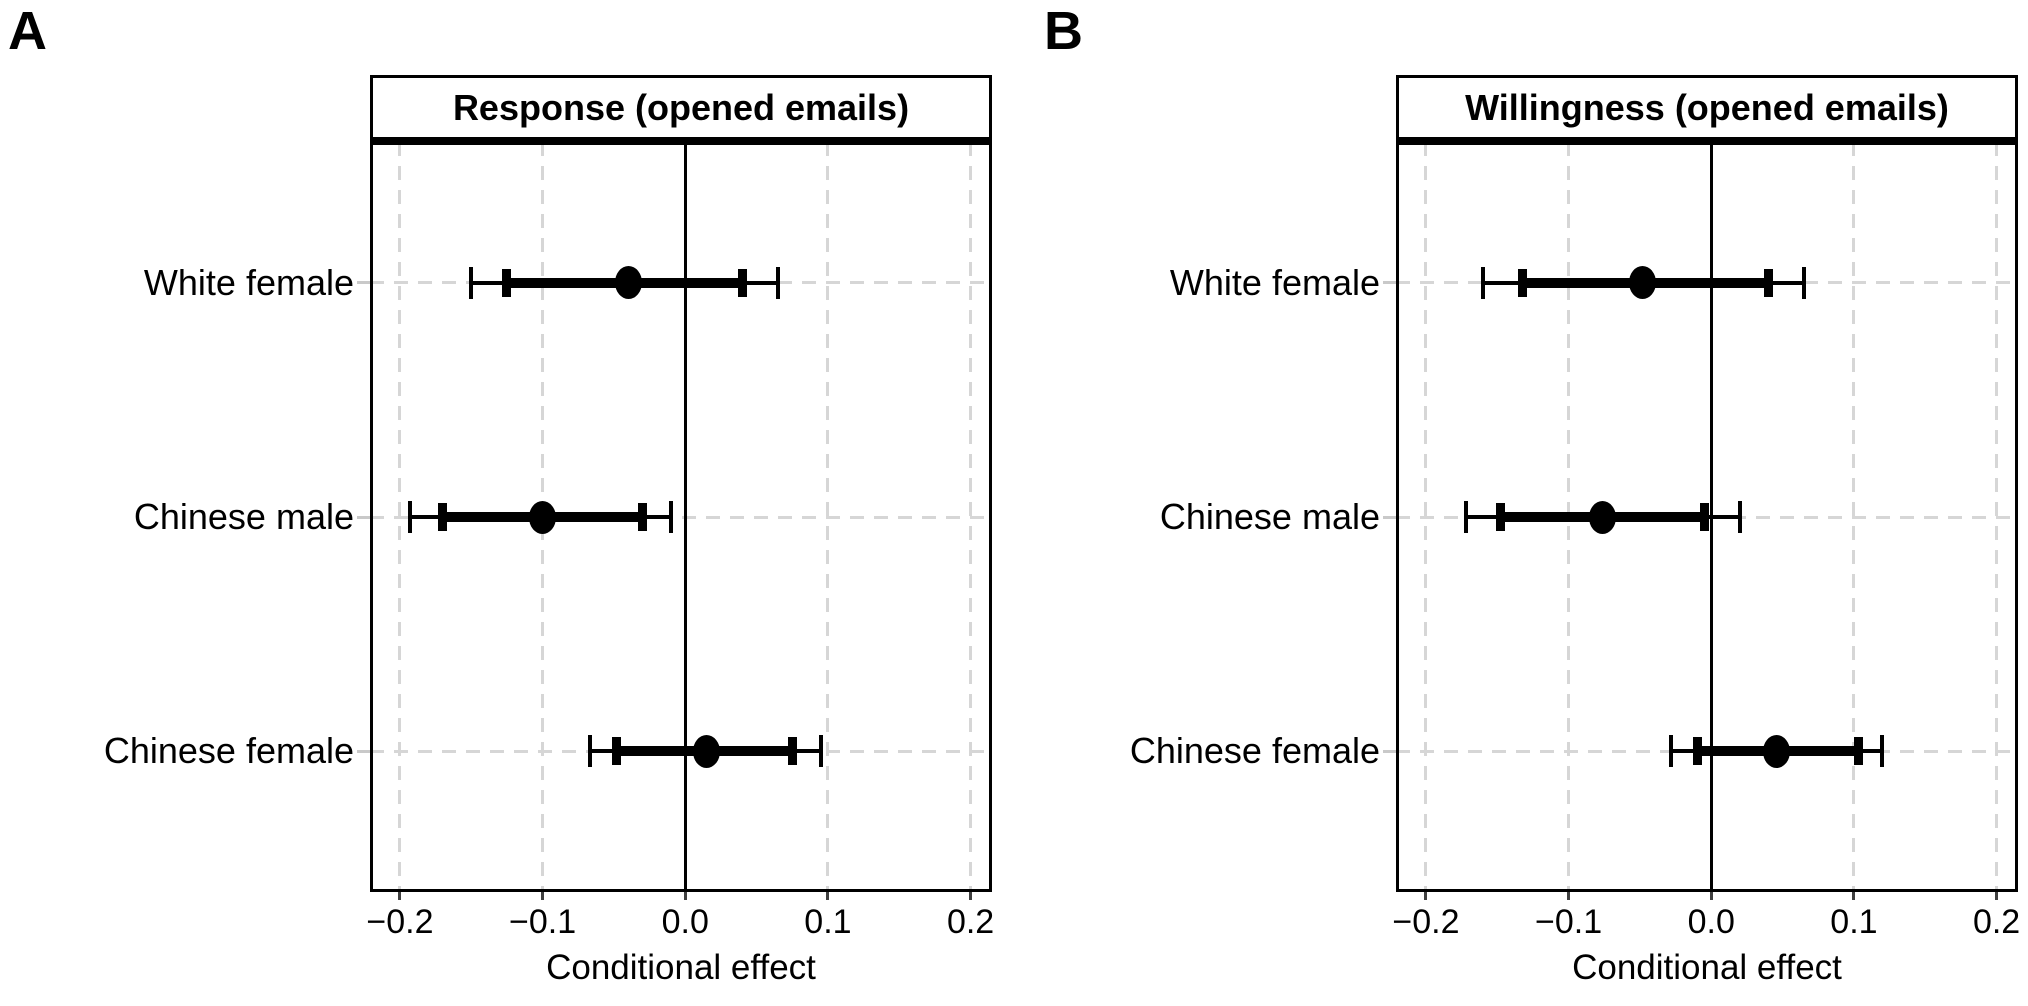 This screenshot has width=2028, height=1006. I want to click on panel-b-title-strip: Willingness (opened emails), so click(1707, 108).